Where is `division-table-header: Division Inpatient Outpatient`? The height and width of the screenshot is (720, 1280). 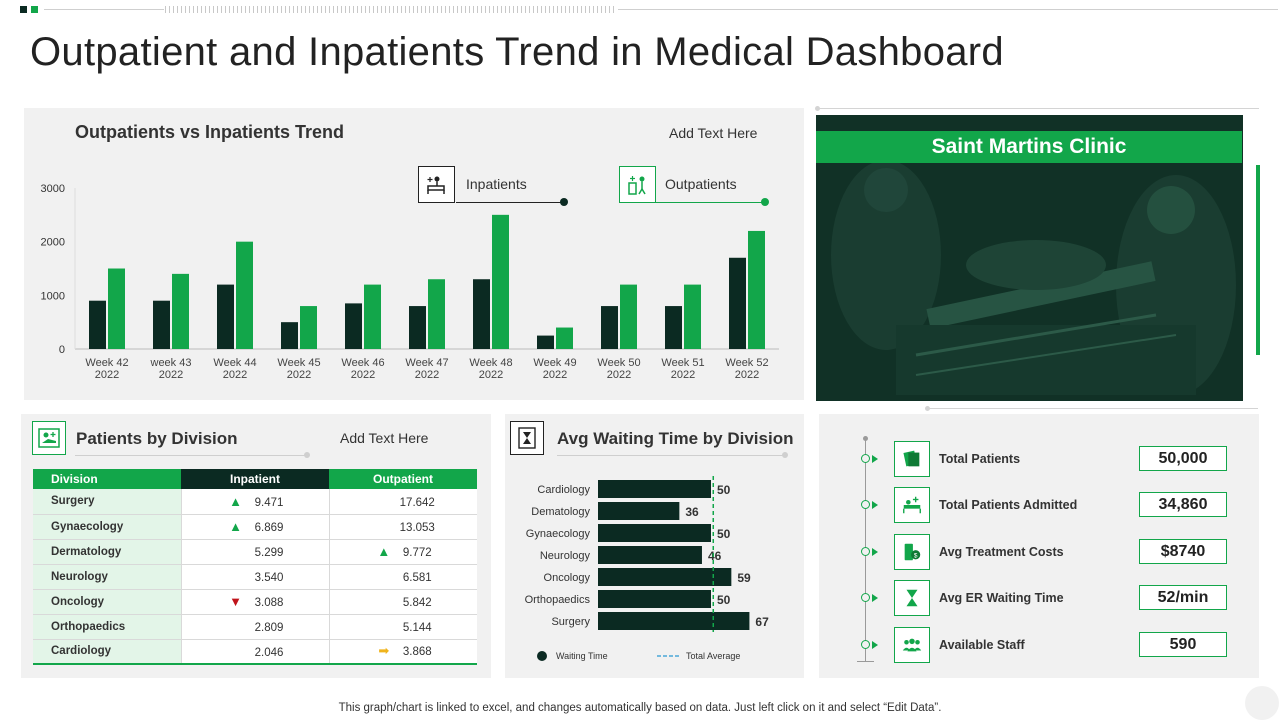
division-table-header: Division Inpatient Outpatient is located at coordinates (255, 479).